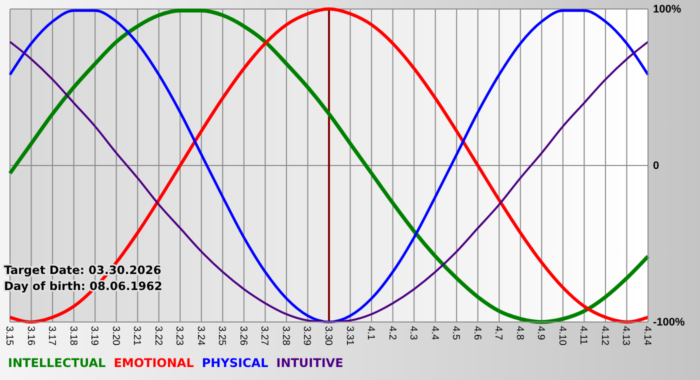 The width and height of the screenshot is (700, 380). What do you see at coordinates (242, 336) in the screenshot?
I see `x-tick-label: 3.26` at bounding box center [242, 336].